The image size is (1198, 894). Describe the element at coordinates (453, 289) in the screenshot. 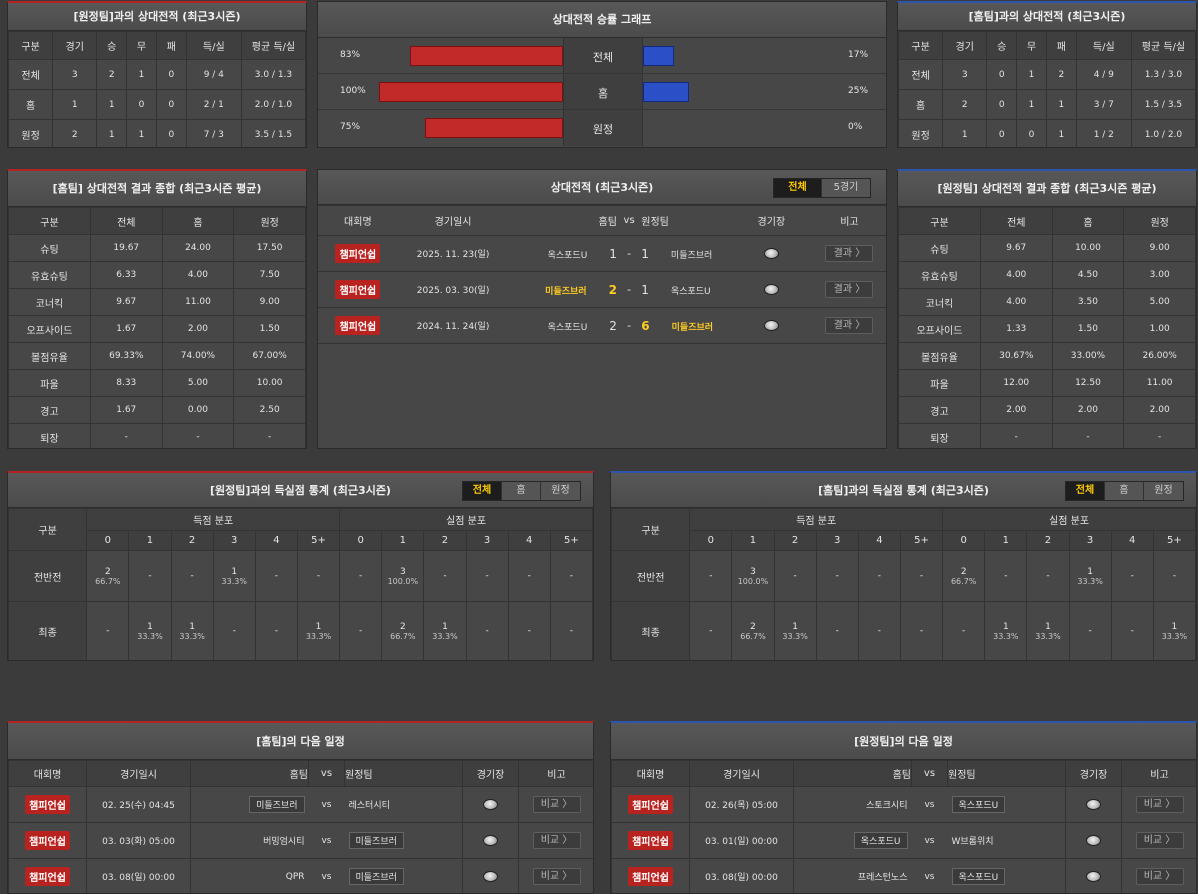

I see `match-date: 2025. 03. 30(일)` at that location.